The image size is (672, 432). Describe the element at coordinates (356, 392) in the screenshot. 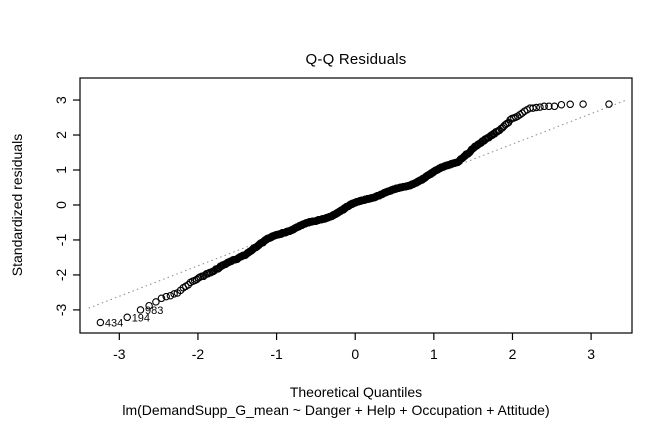

I see `x-axis-label: Theoretical Quantiles` at that location.